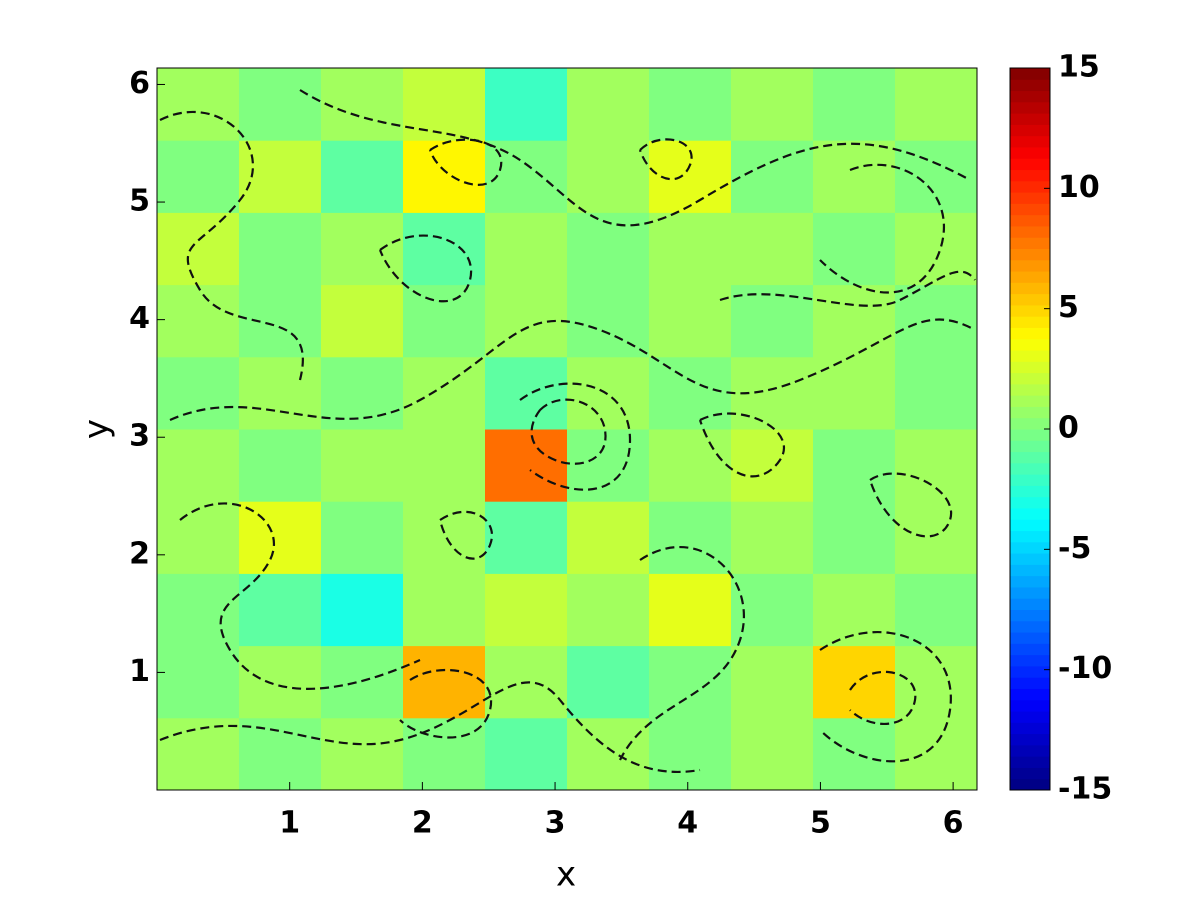 The height and width of the screenshot is (905, 1200). Describe the element at coordinates (139, 553) in the screenshot. I see `y-tick-label: 2` at that location.